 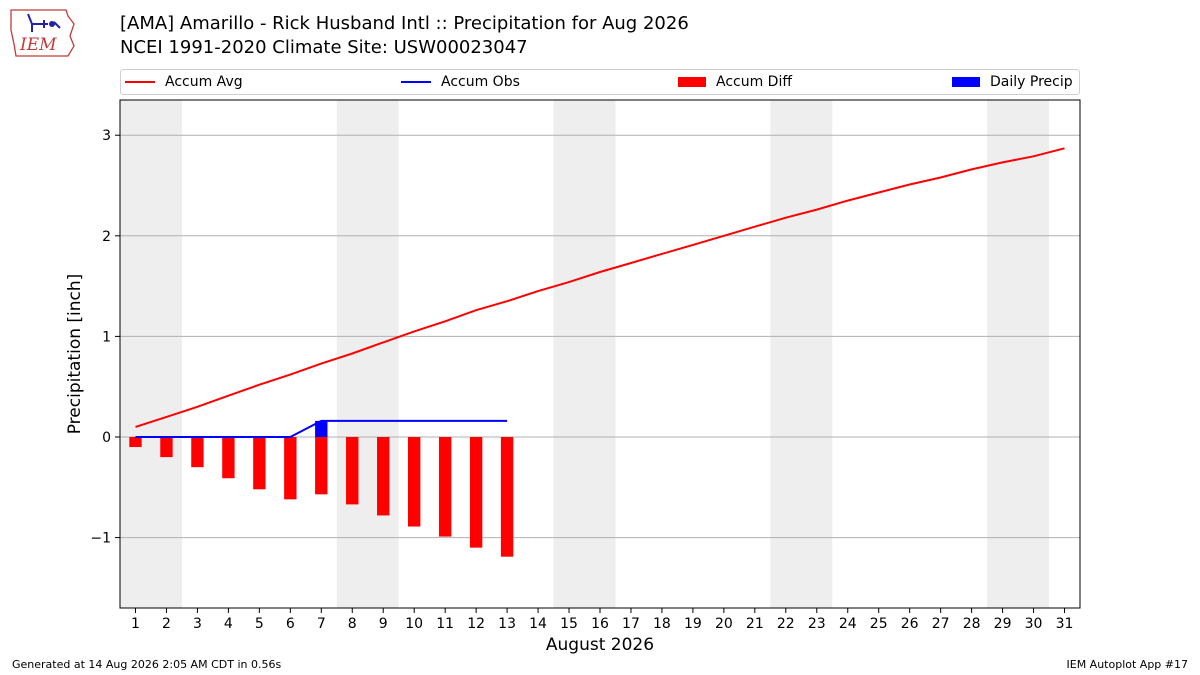 What do you see at coordinates (445, 624) in the screenshot?
I see `x-tick-label: 11` at bounding box center [445, 624].